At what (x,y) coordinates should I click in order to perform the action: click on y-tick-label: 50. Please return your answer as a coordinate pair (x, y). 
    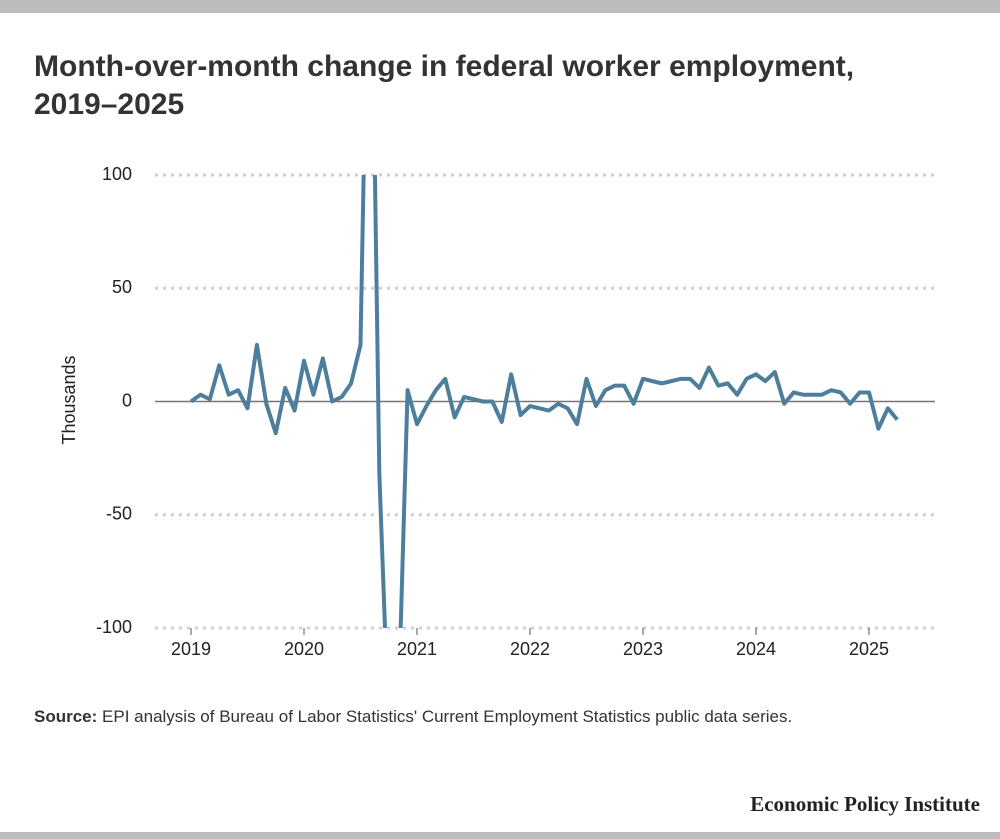
    Looking at the image, I should click on (122, 287).